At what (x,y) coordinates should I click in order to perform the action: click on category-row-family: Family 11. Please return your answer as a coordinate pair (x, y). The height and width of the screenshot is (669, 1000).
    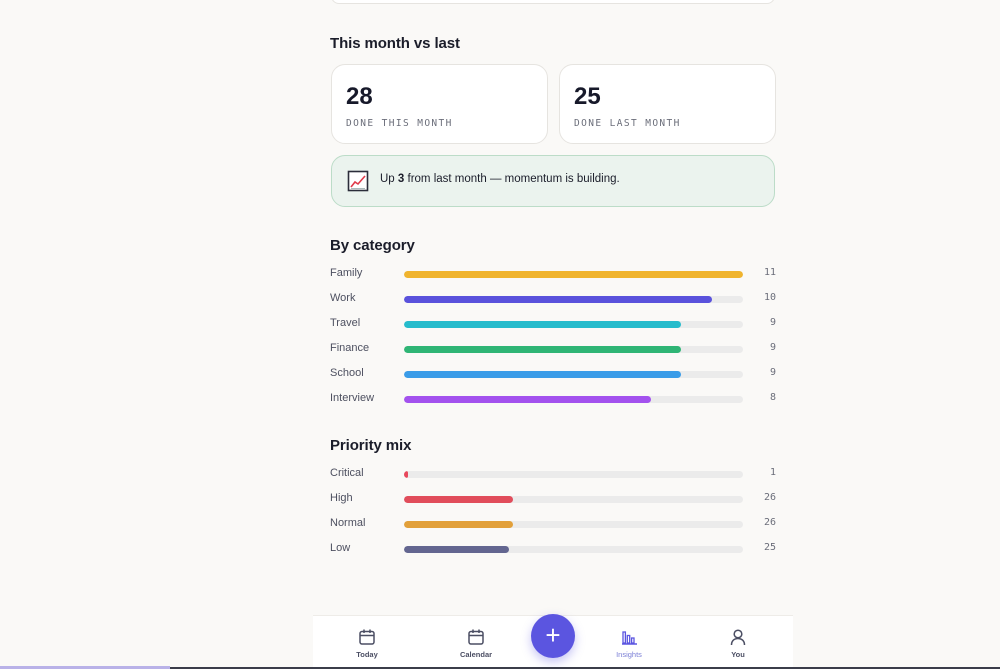
    Looking at the image, I should click on (553, 274).